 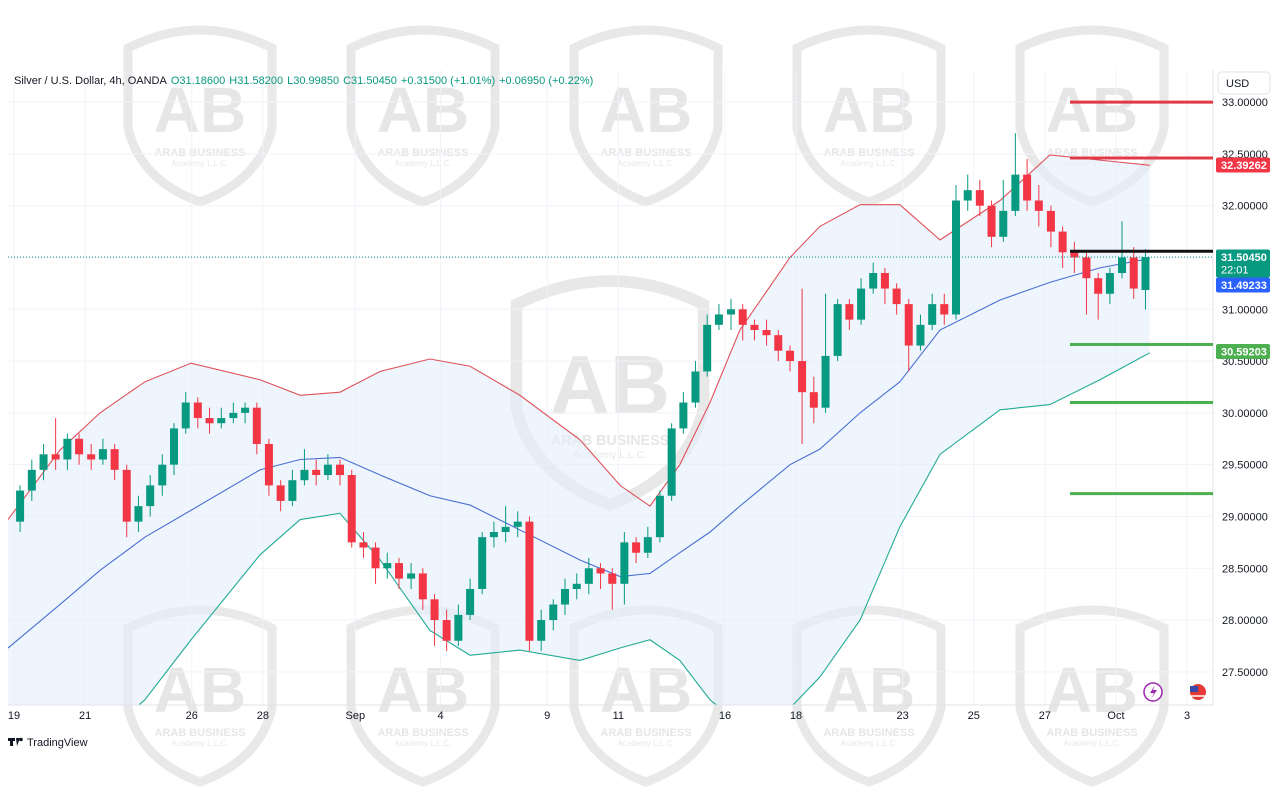 I want to click on change: +0.31500 (+1.01%), so click(x=448, y=81).